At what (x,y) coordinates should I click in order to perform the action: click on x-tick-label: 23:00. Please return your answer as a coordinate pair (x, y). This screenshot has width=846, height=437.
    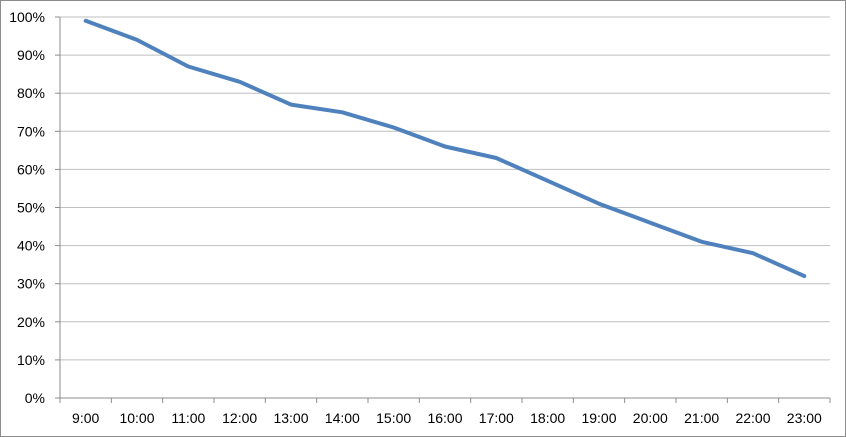
    Looking at the image, I should click on (804, 418).